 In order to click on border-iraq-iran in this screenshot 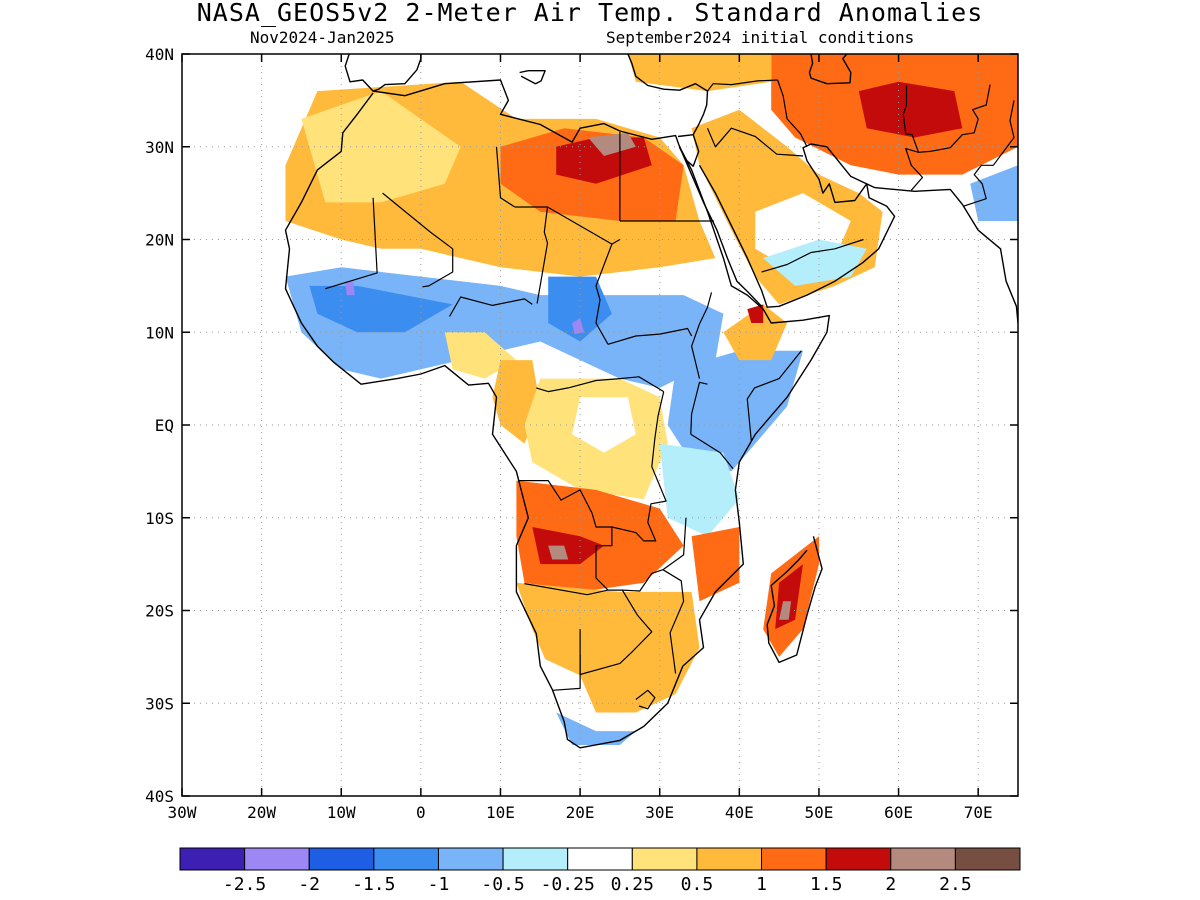, I will do `click(792, 113)`.